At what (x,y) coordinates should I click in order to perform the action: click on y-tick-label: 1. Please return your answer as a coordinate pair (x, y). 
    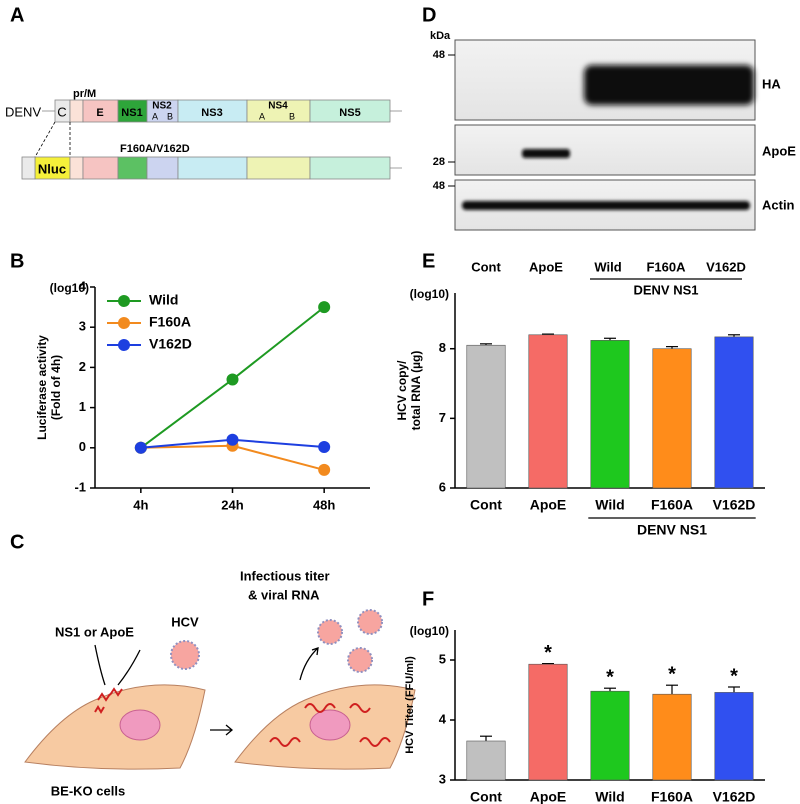
    Looking at the image, I should click on (82, 406).